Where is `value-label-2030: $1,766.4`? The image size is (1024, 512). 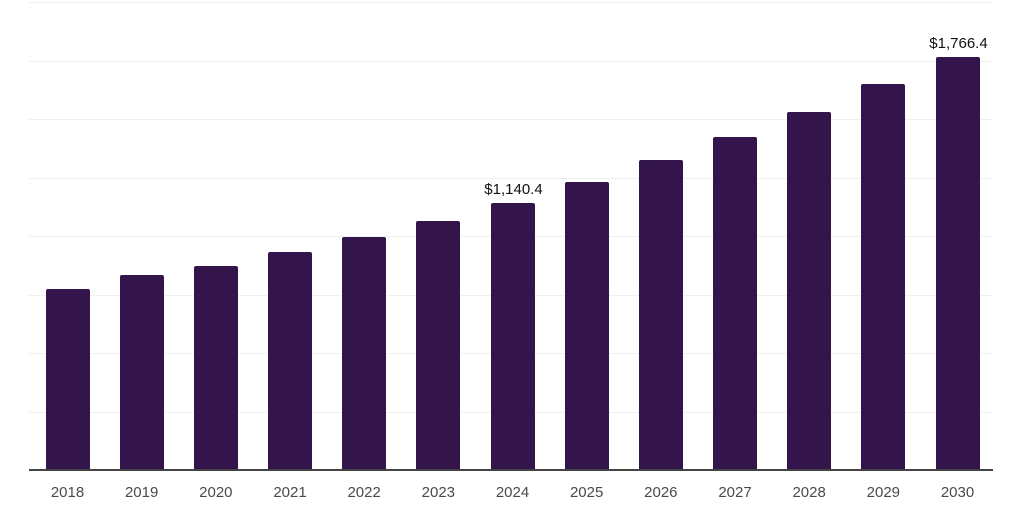
value-label-2030: $1,766.4 is located at coordinates (958, 43).